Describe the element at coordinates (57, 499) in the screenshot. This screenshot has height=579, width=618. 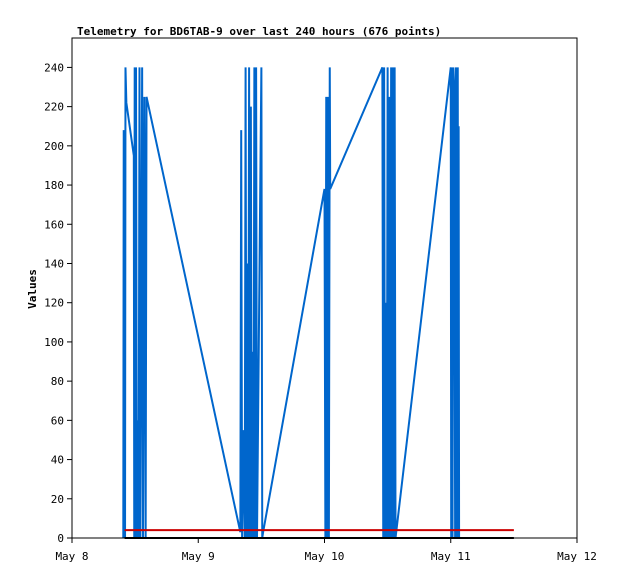
I see `y-tick-label: 20` at that location.